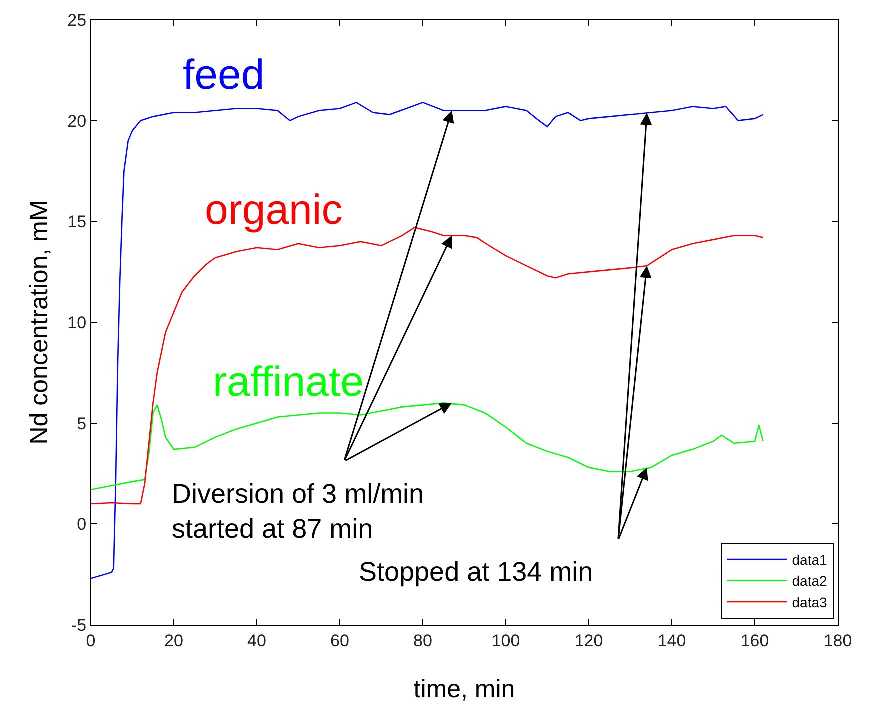 The image size is (880, 726). What do you see at coordinates (39, 322) in the screenshot?
I see `y-axis-title: Nd concentration, mM` at bounding box center [39, 322].